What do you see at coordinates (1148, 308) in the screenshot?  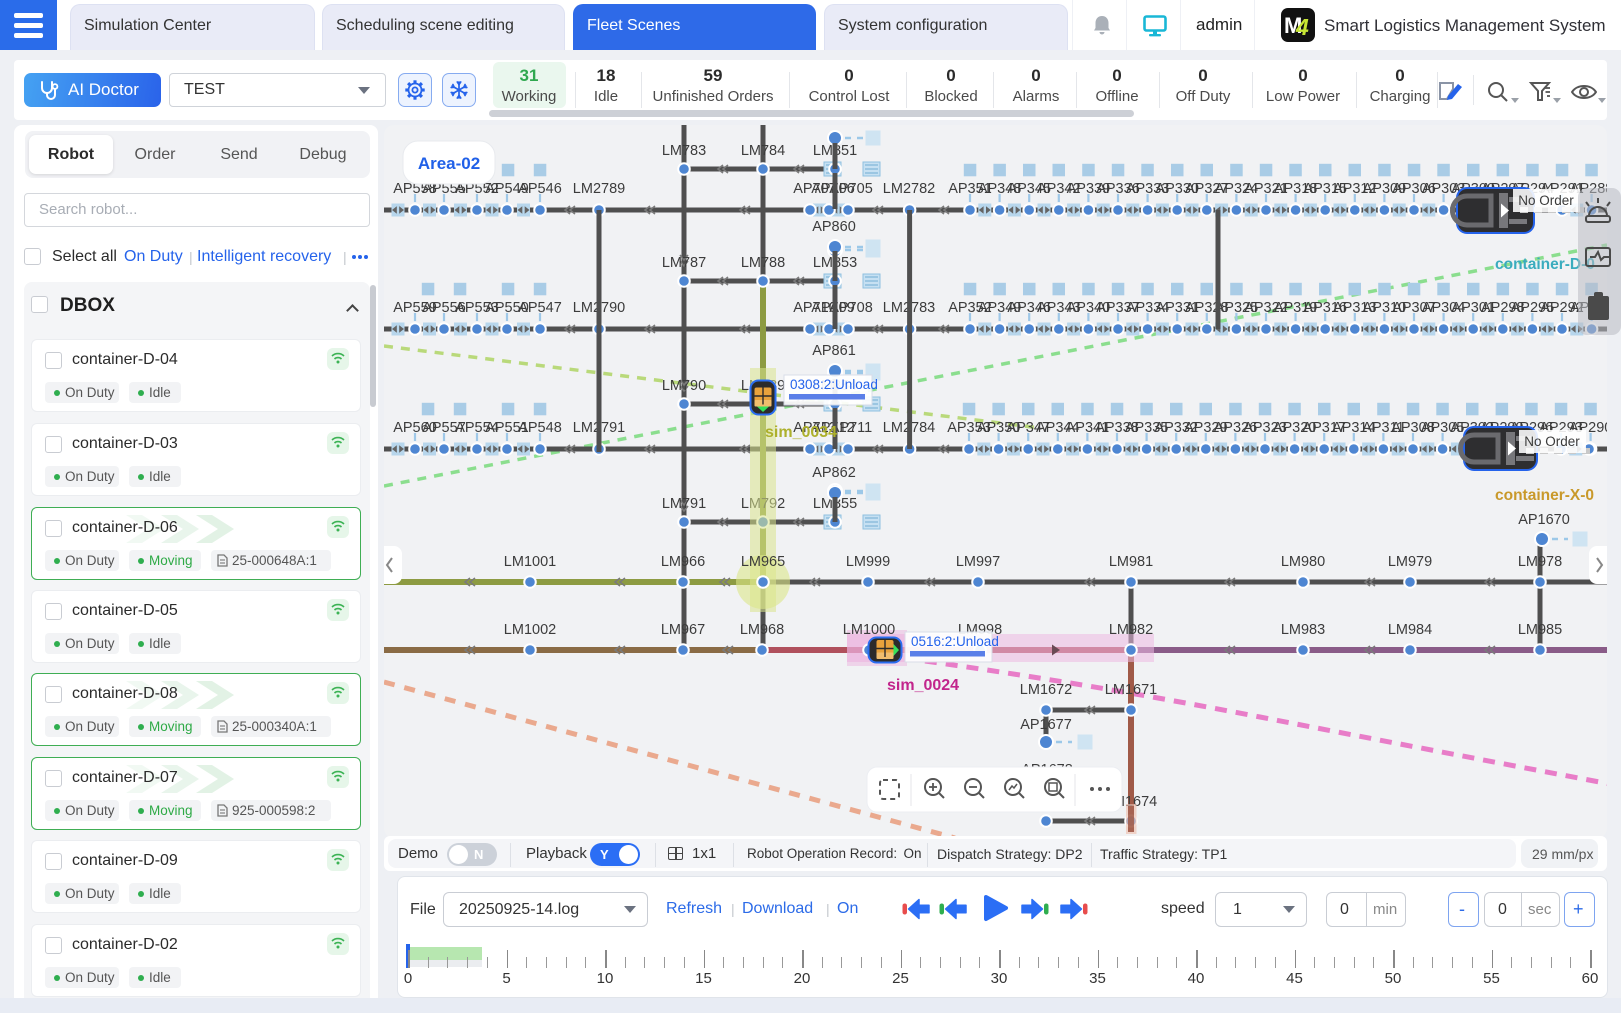 I see `svg-text: AP334` at bounding box center [1148, 308].